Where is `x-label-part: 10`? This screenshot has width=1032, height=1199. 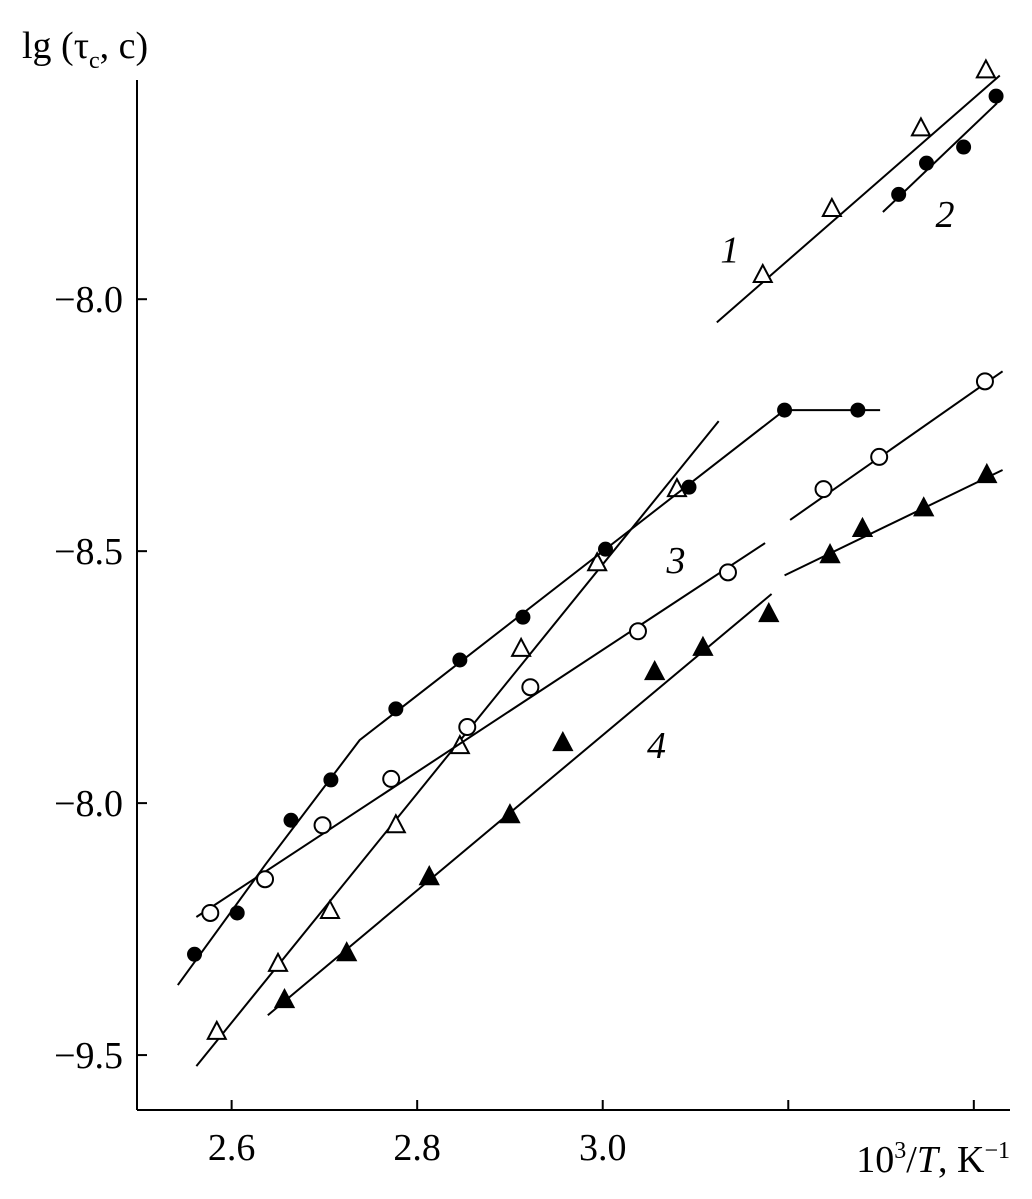
x-label-part: 10 is located at coordinates (875, 1160).